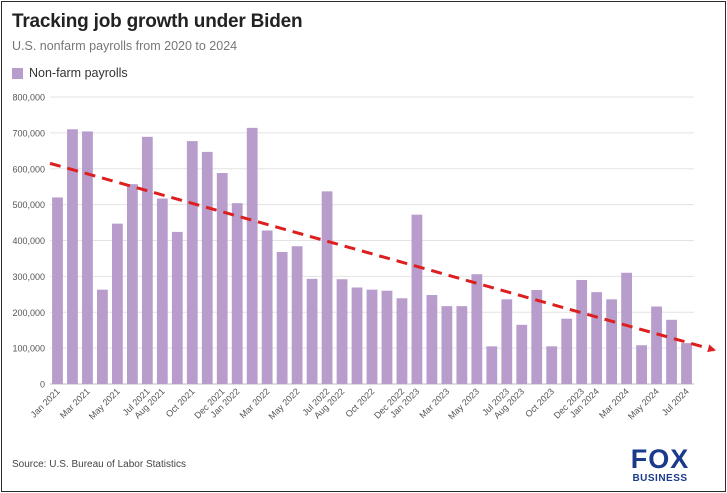  I want to click on logo-fox: FOX, so click(660, 459).